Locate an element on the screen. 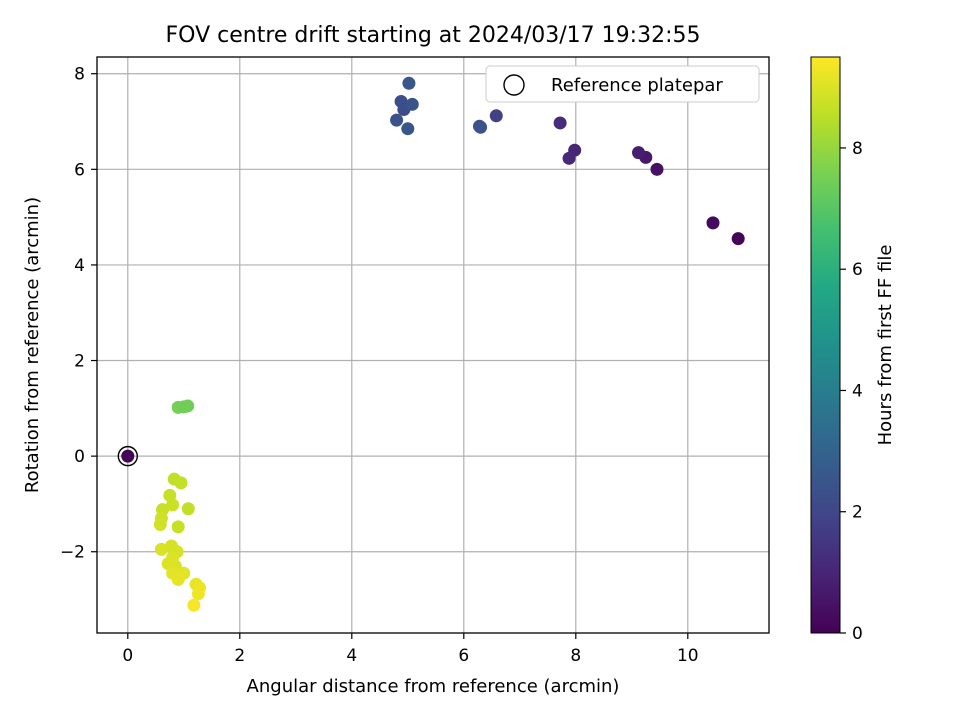 Image resolution: width=960 pixels, height=720 pixels. colorbar-tick-label: 0 is located at coordinates (857, 634).